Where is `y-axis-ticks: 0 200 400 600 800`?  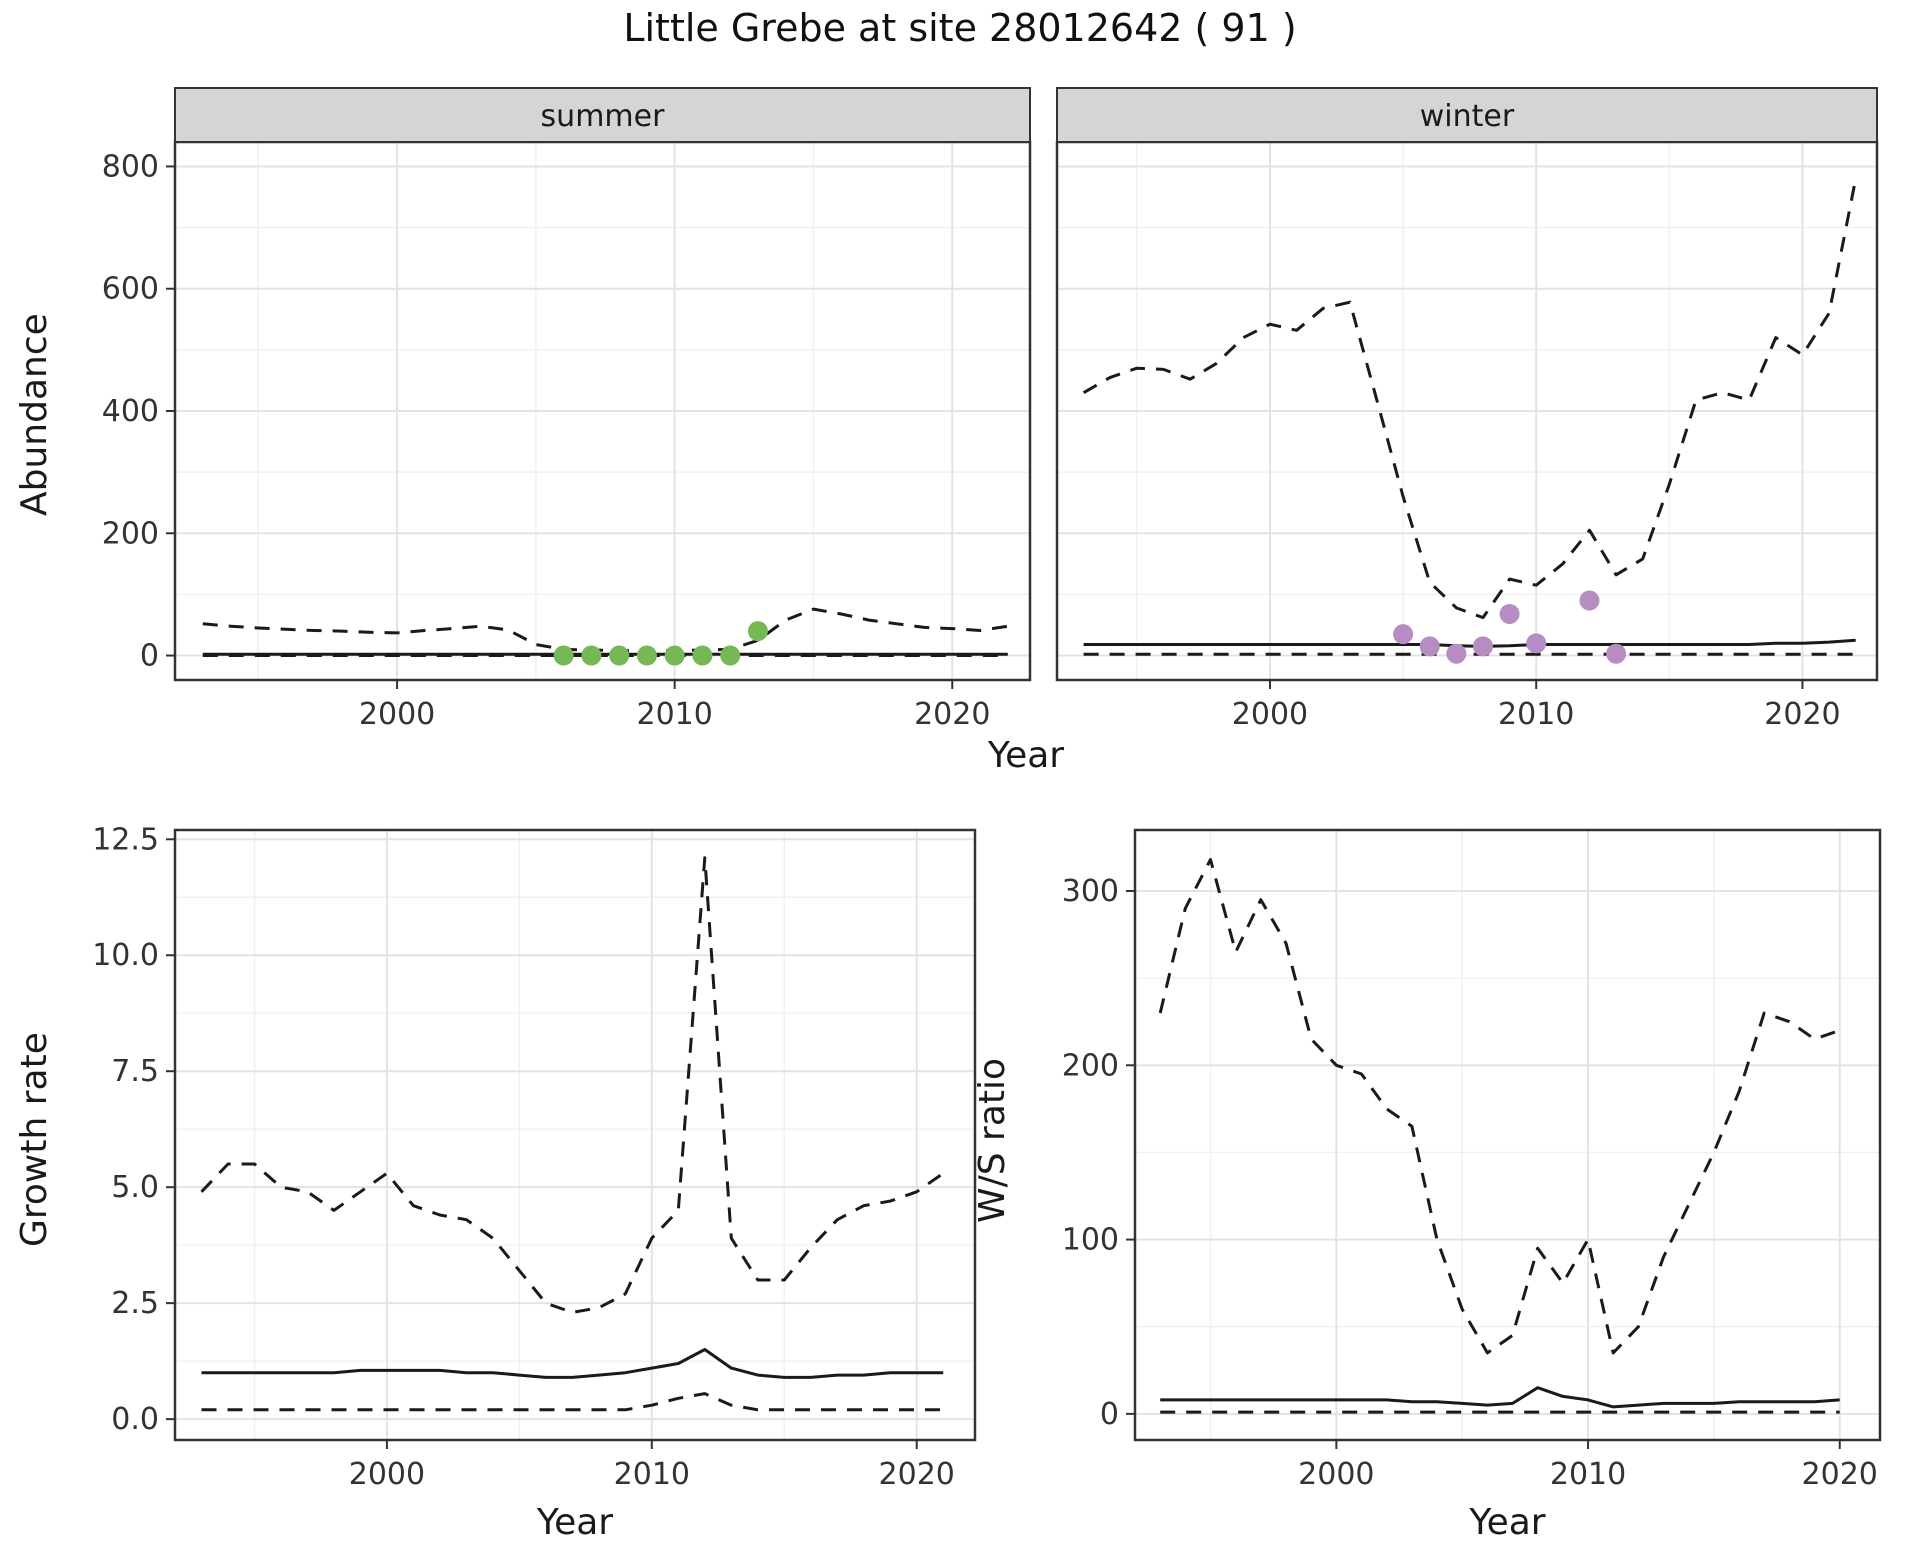 y-axis-ticks: 0 200 400 600 800 is located at coordinates (138, 411).